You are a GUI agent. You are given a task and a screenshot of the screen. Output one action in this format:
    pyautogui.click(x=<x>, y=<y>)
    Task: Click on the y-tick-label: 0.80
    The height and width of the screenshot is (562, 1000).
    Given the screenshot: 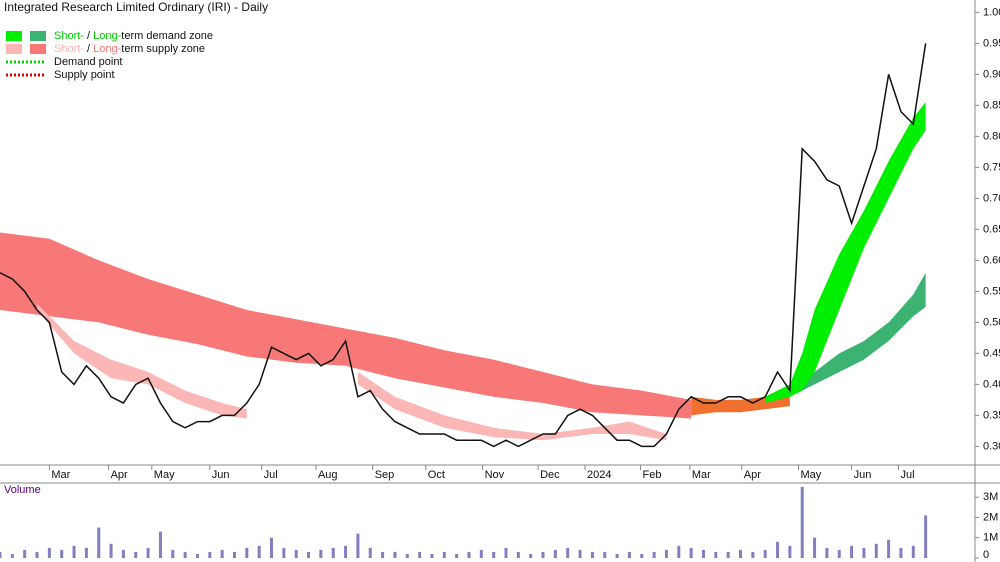 What is the action you would take?
    pyautogui.click(x=991, y=136)
    